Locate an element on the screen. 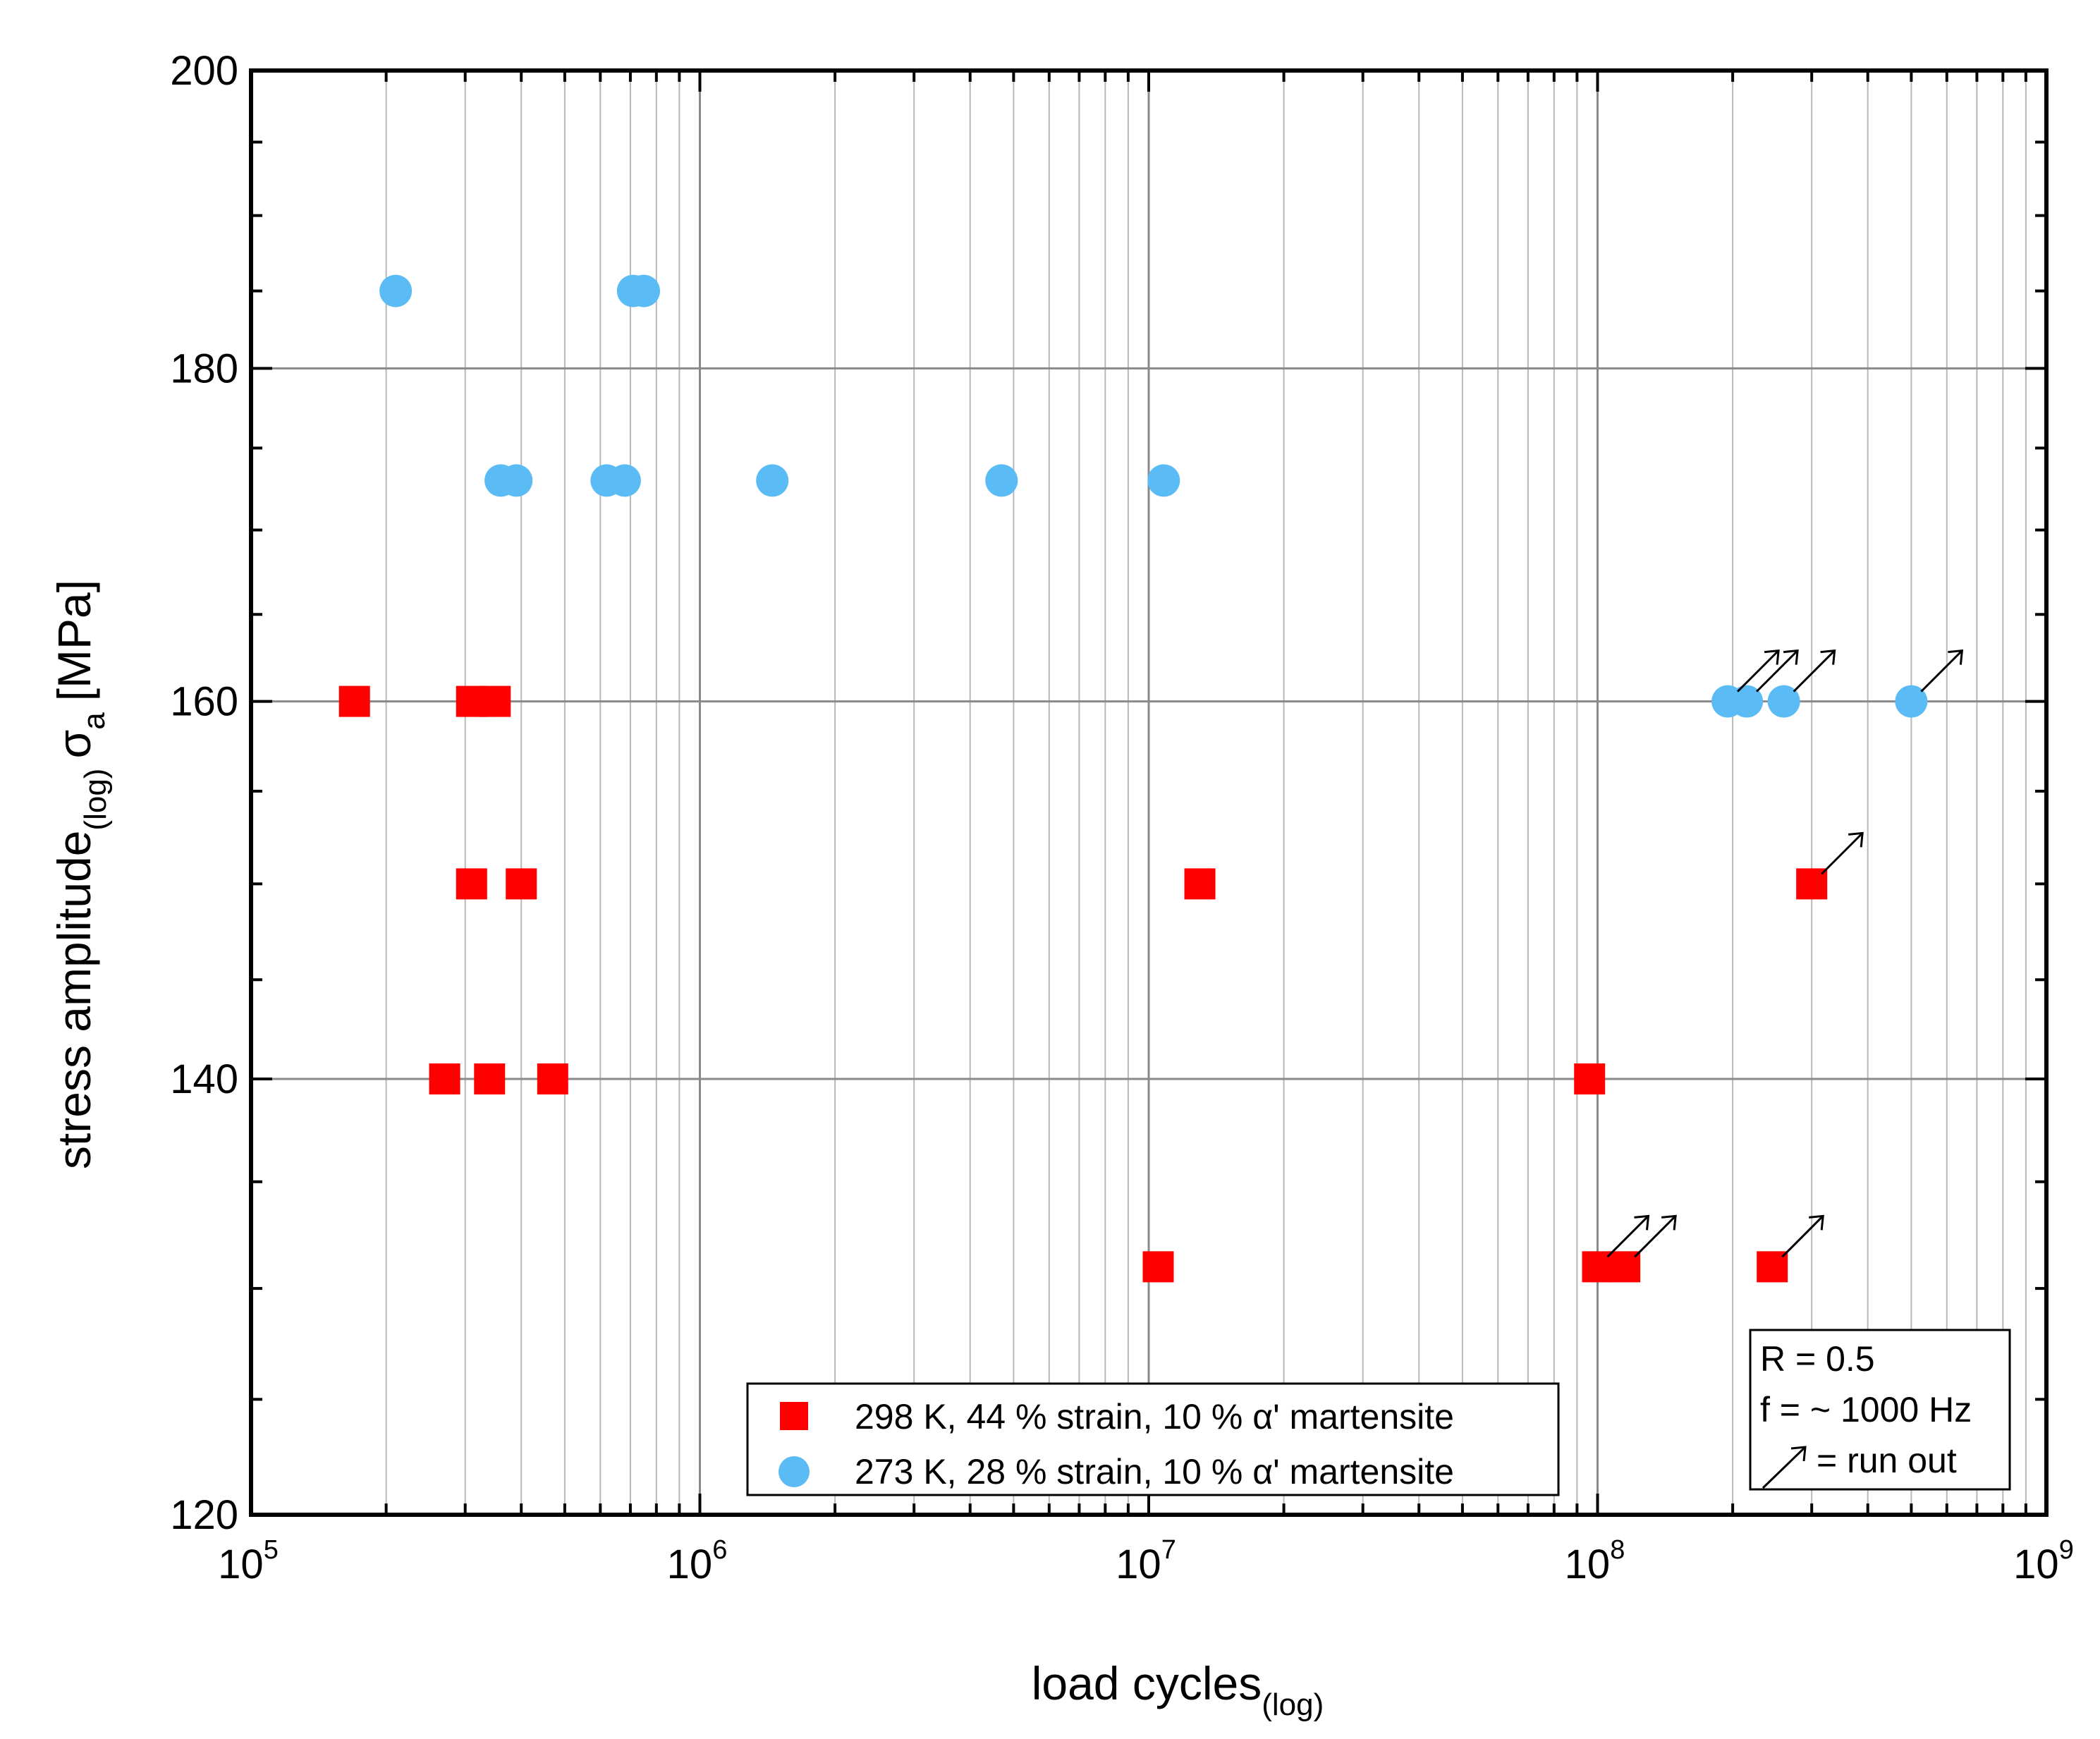 This screenshot has width=2100, height=1739. y-axis-title-symbol: σ is located at coordinates (74, 744).